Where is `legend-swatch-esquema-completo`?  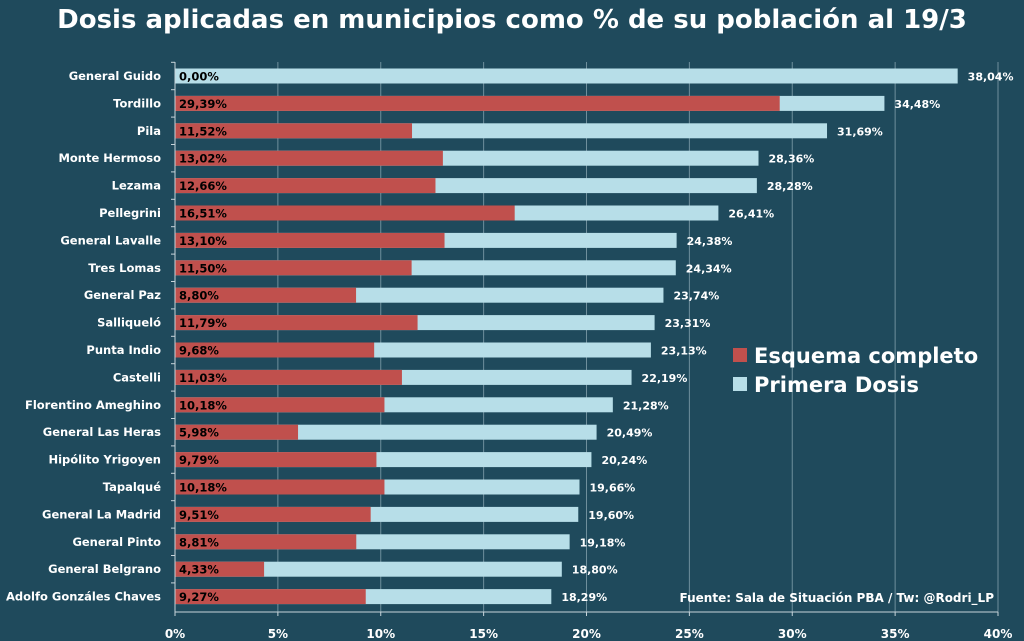 legend-swatch-esquema-completo is located at coordinates (740, 355).